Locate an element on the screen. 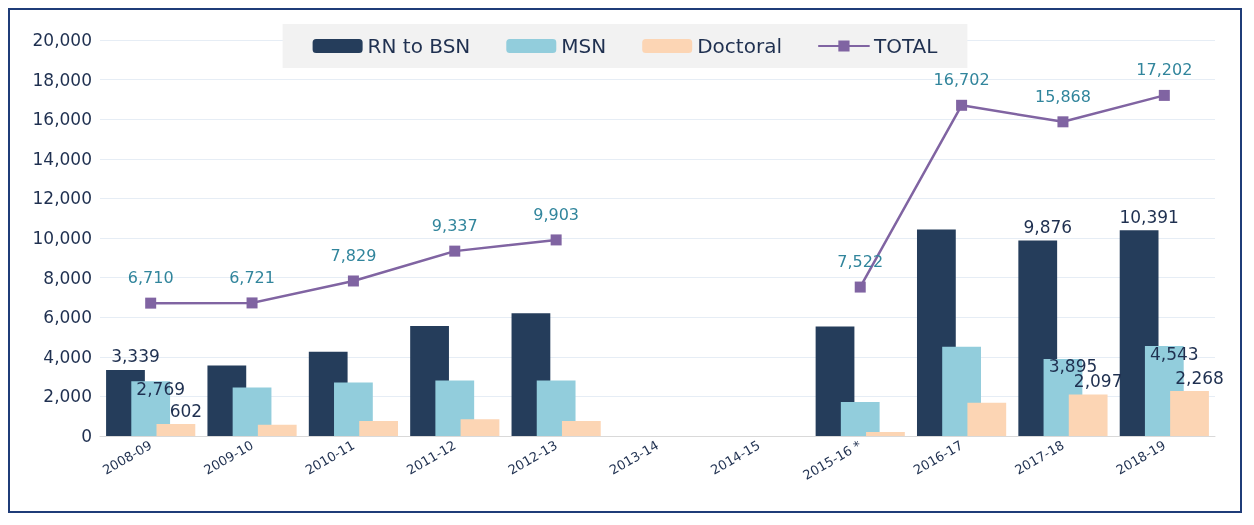 Image resolution: width=1254 pixels, height=525 pixels. data-label: 16,702 is located at coordinates (961, 80).